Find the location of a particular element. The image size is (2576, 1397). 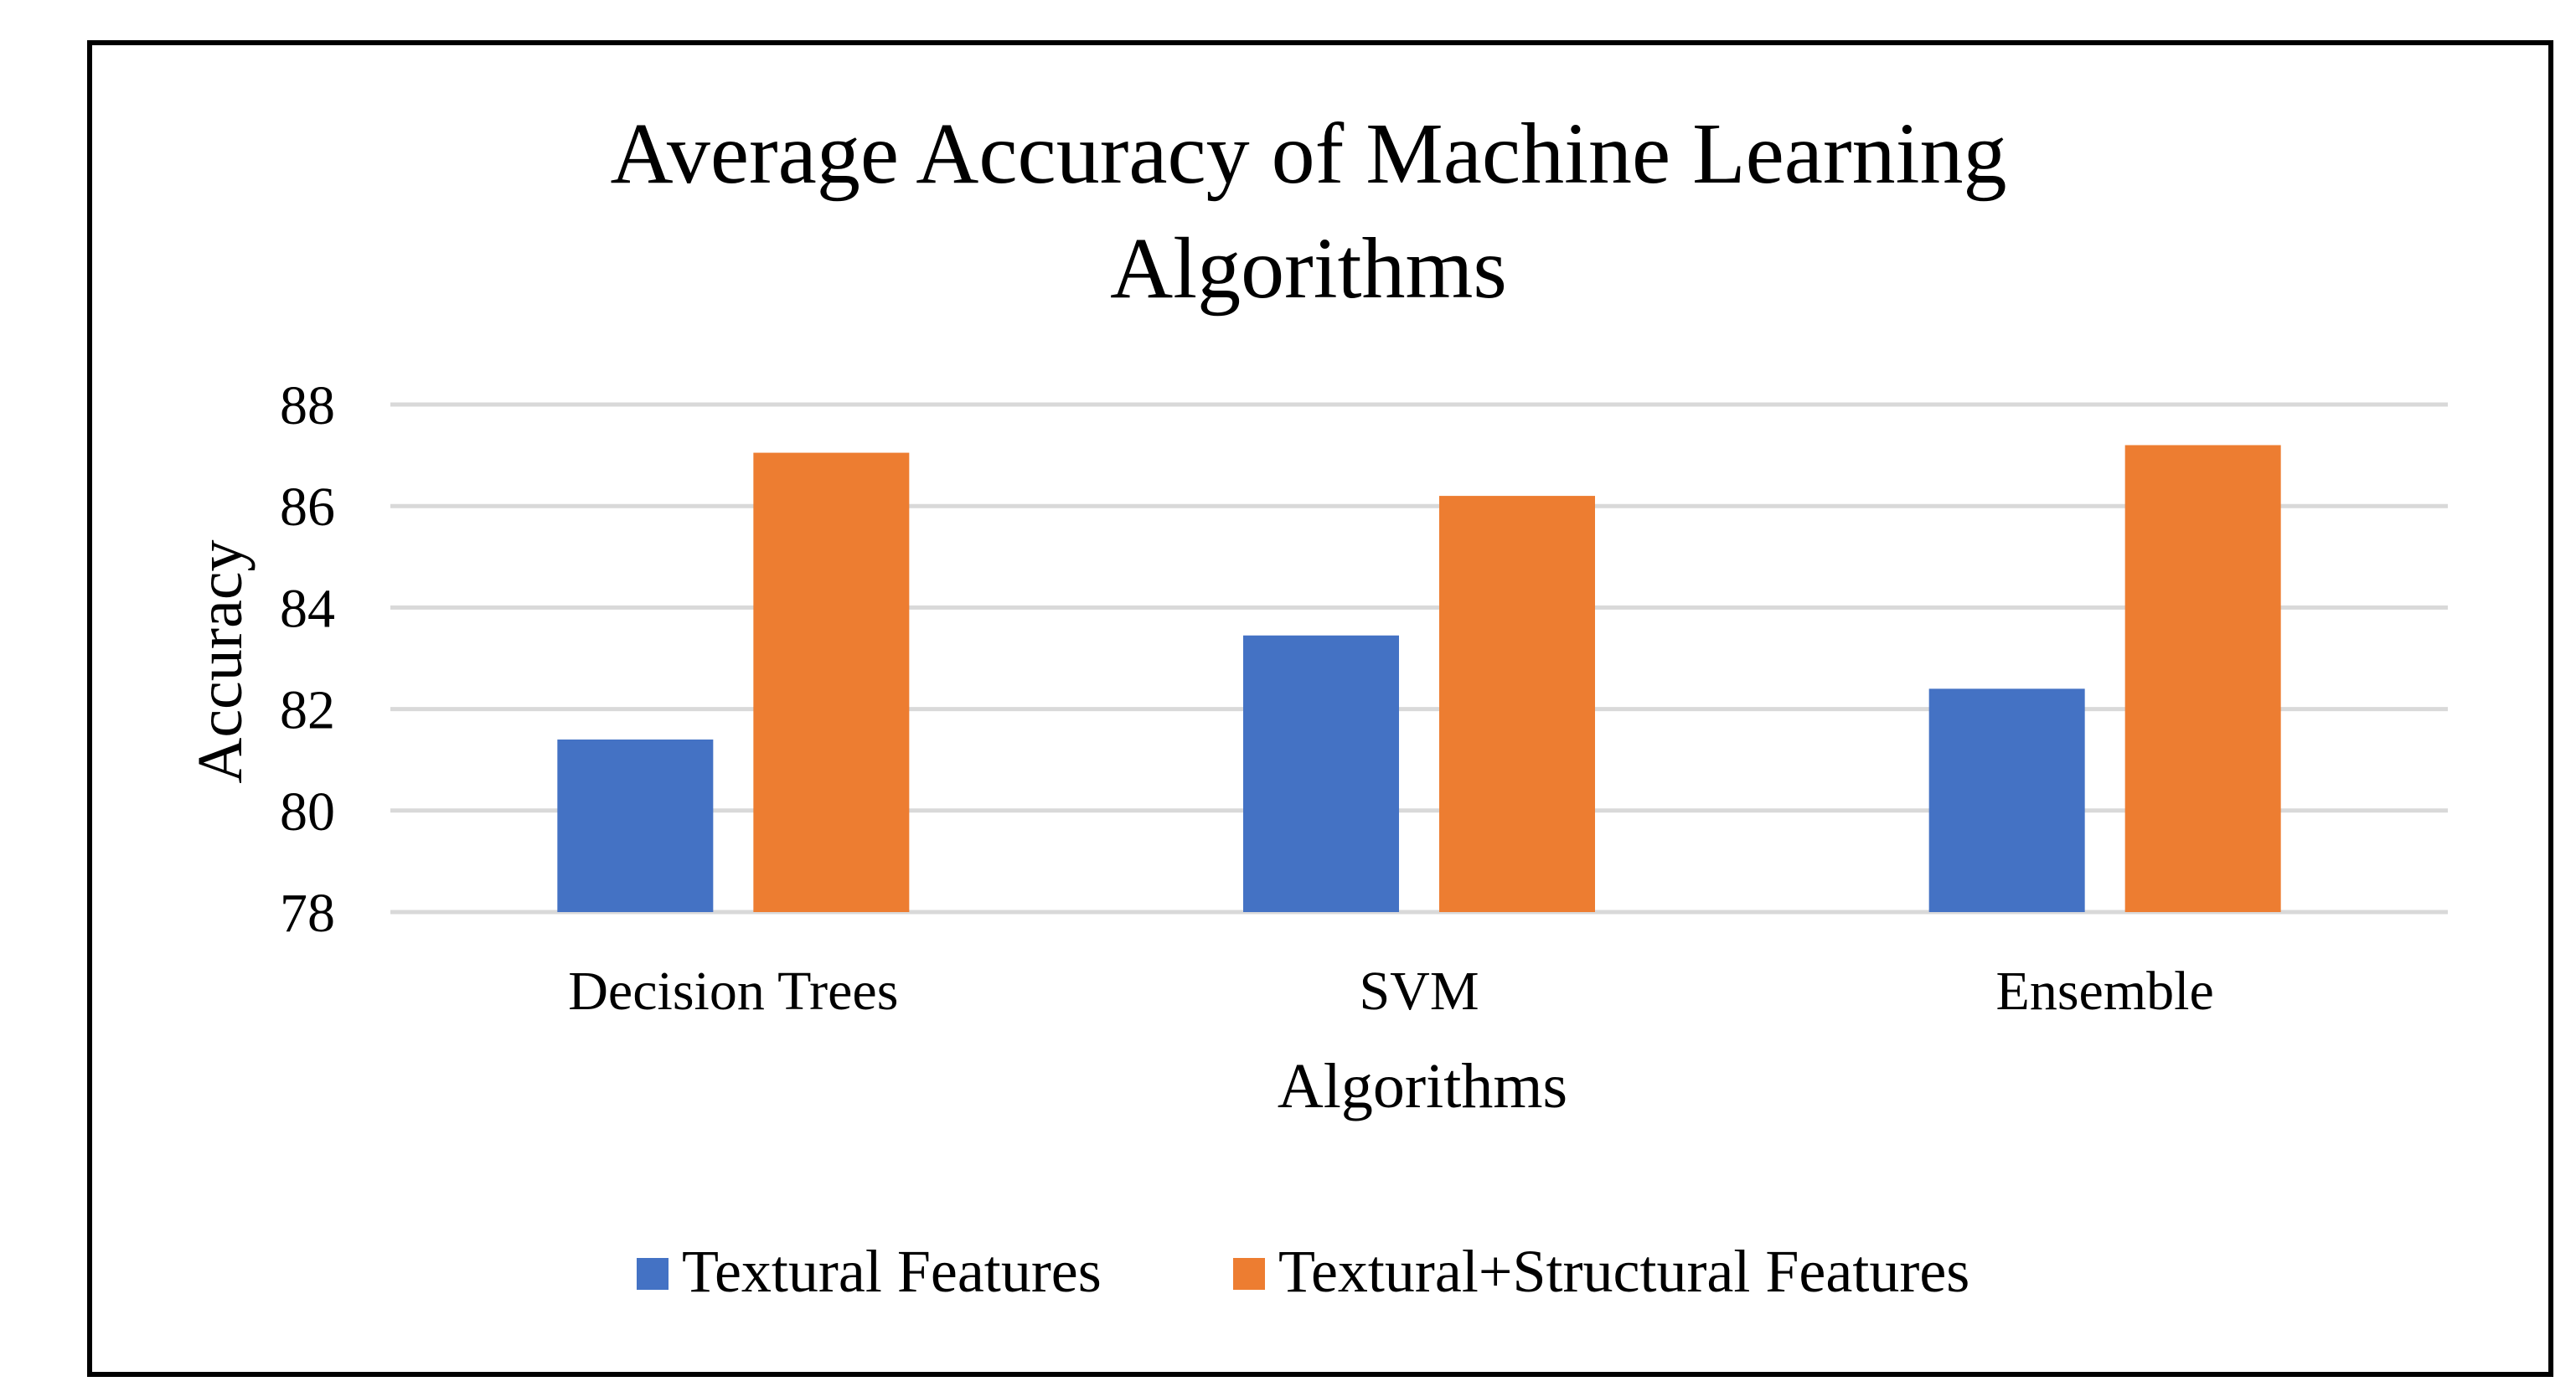

chart-title-line-2: Algorithms is located at coordinates (1308, 268).